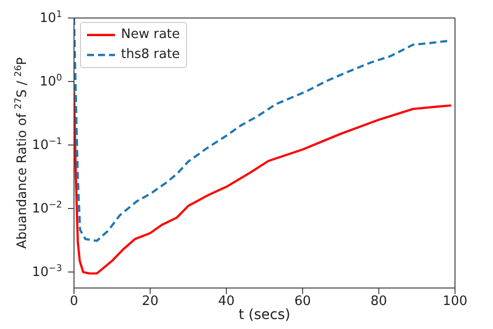  Describe the element at coordinates (150, 302) in the screenshot. I see `x-tick-label: 20` at that location.